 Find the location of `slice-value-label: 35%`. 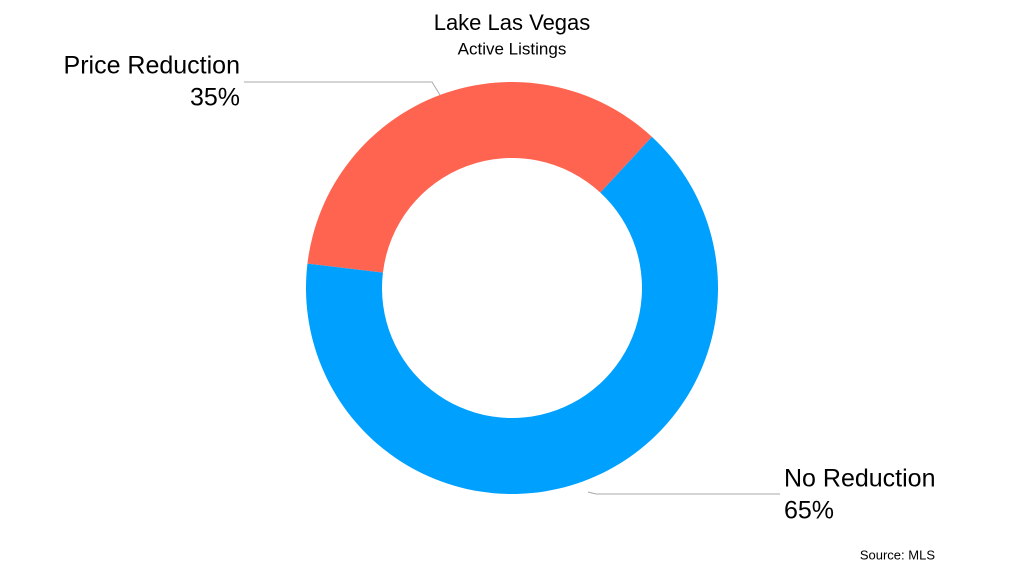

slice-value-label: 35% is located at coordinates (215, 98).